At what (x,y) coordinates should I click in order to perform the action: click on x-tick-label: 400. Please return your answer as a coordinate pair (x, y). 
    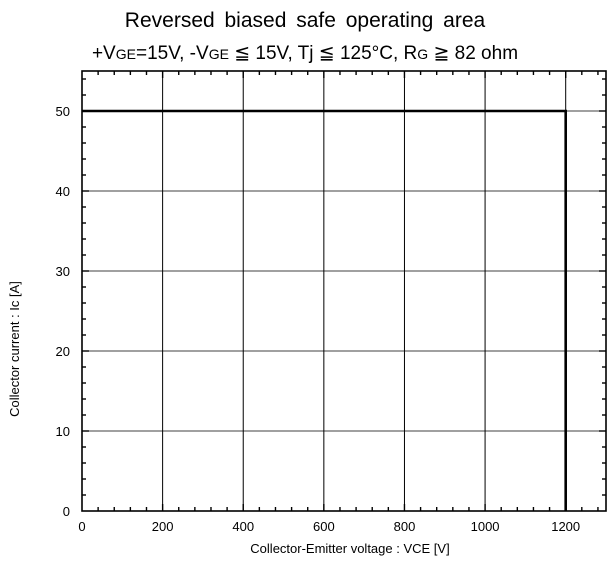
    Looking at the image, I should click on (243, 526).